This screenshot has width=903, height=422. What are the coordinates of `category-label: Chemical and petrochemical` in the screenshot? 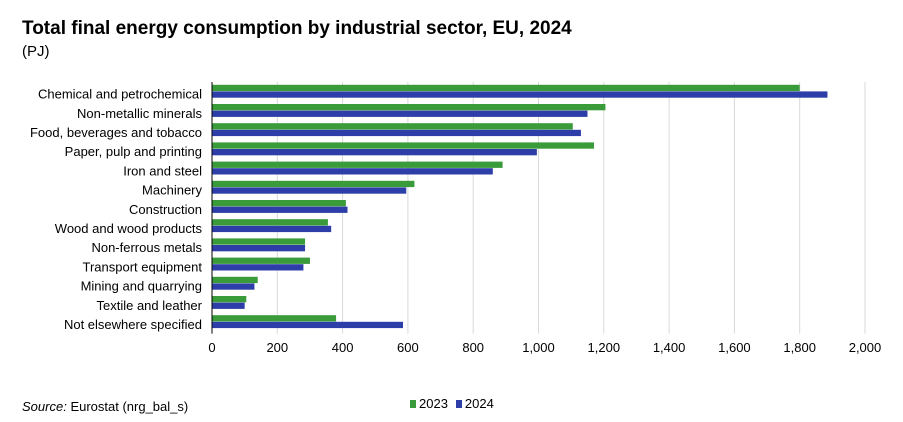 It's located at (120, 94).